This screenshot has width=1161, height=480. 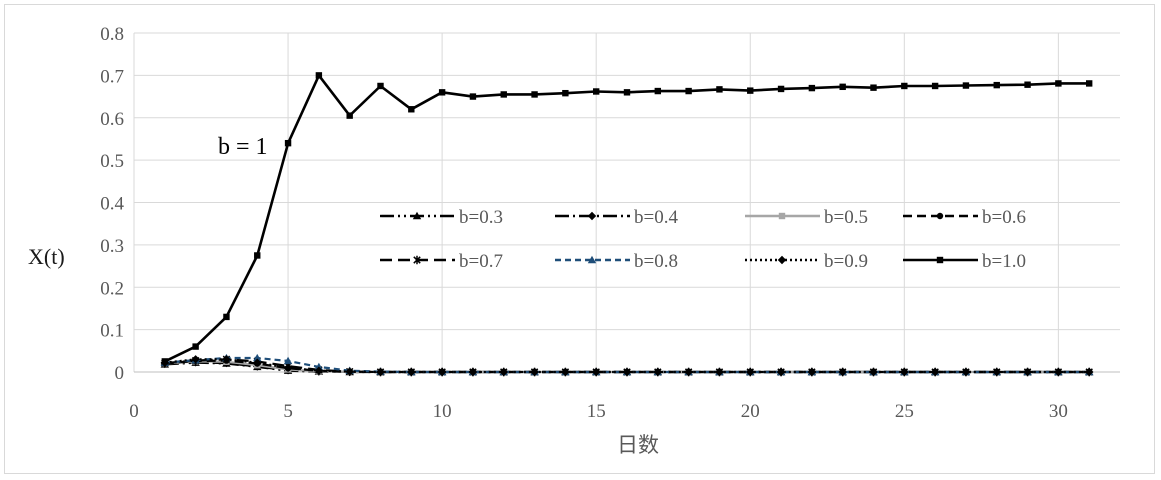 I want to click on legend-item: b=0.8, so click(x=616, y=261).